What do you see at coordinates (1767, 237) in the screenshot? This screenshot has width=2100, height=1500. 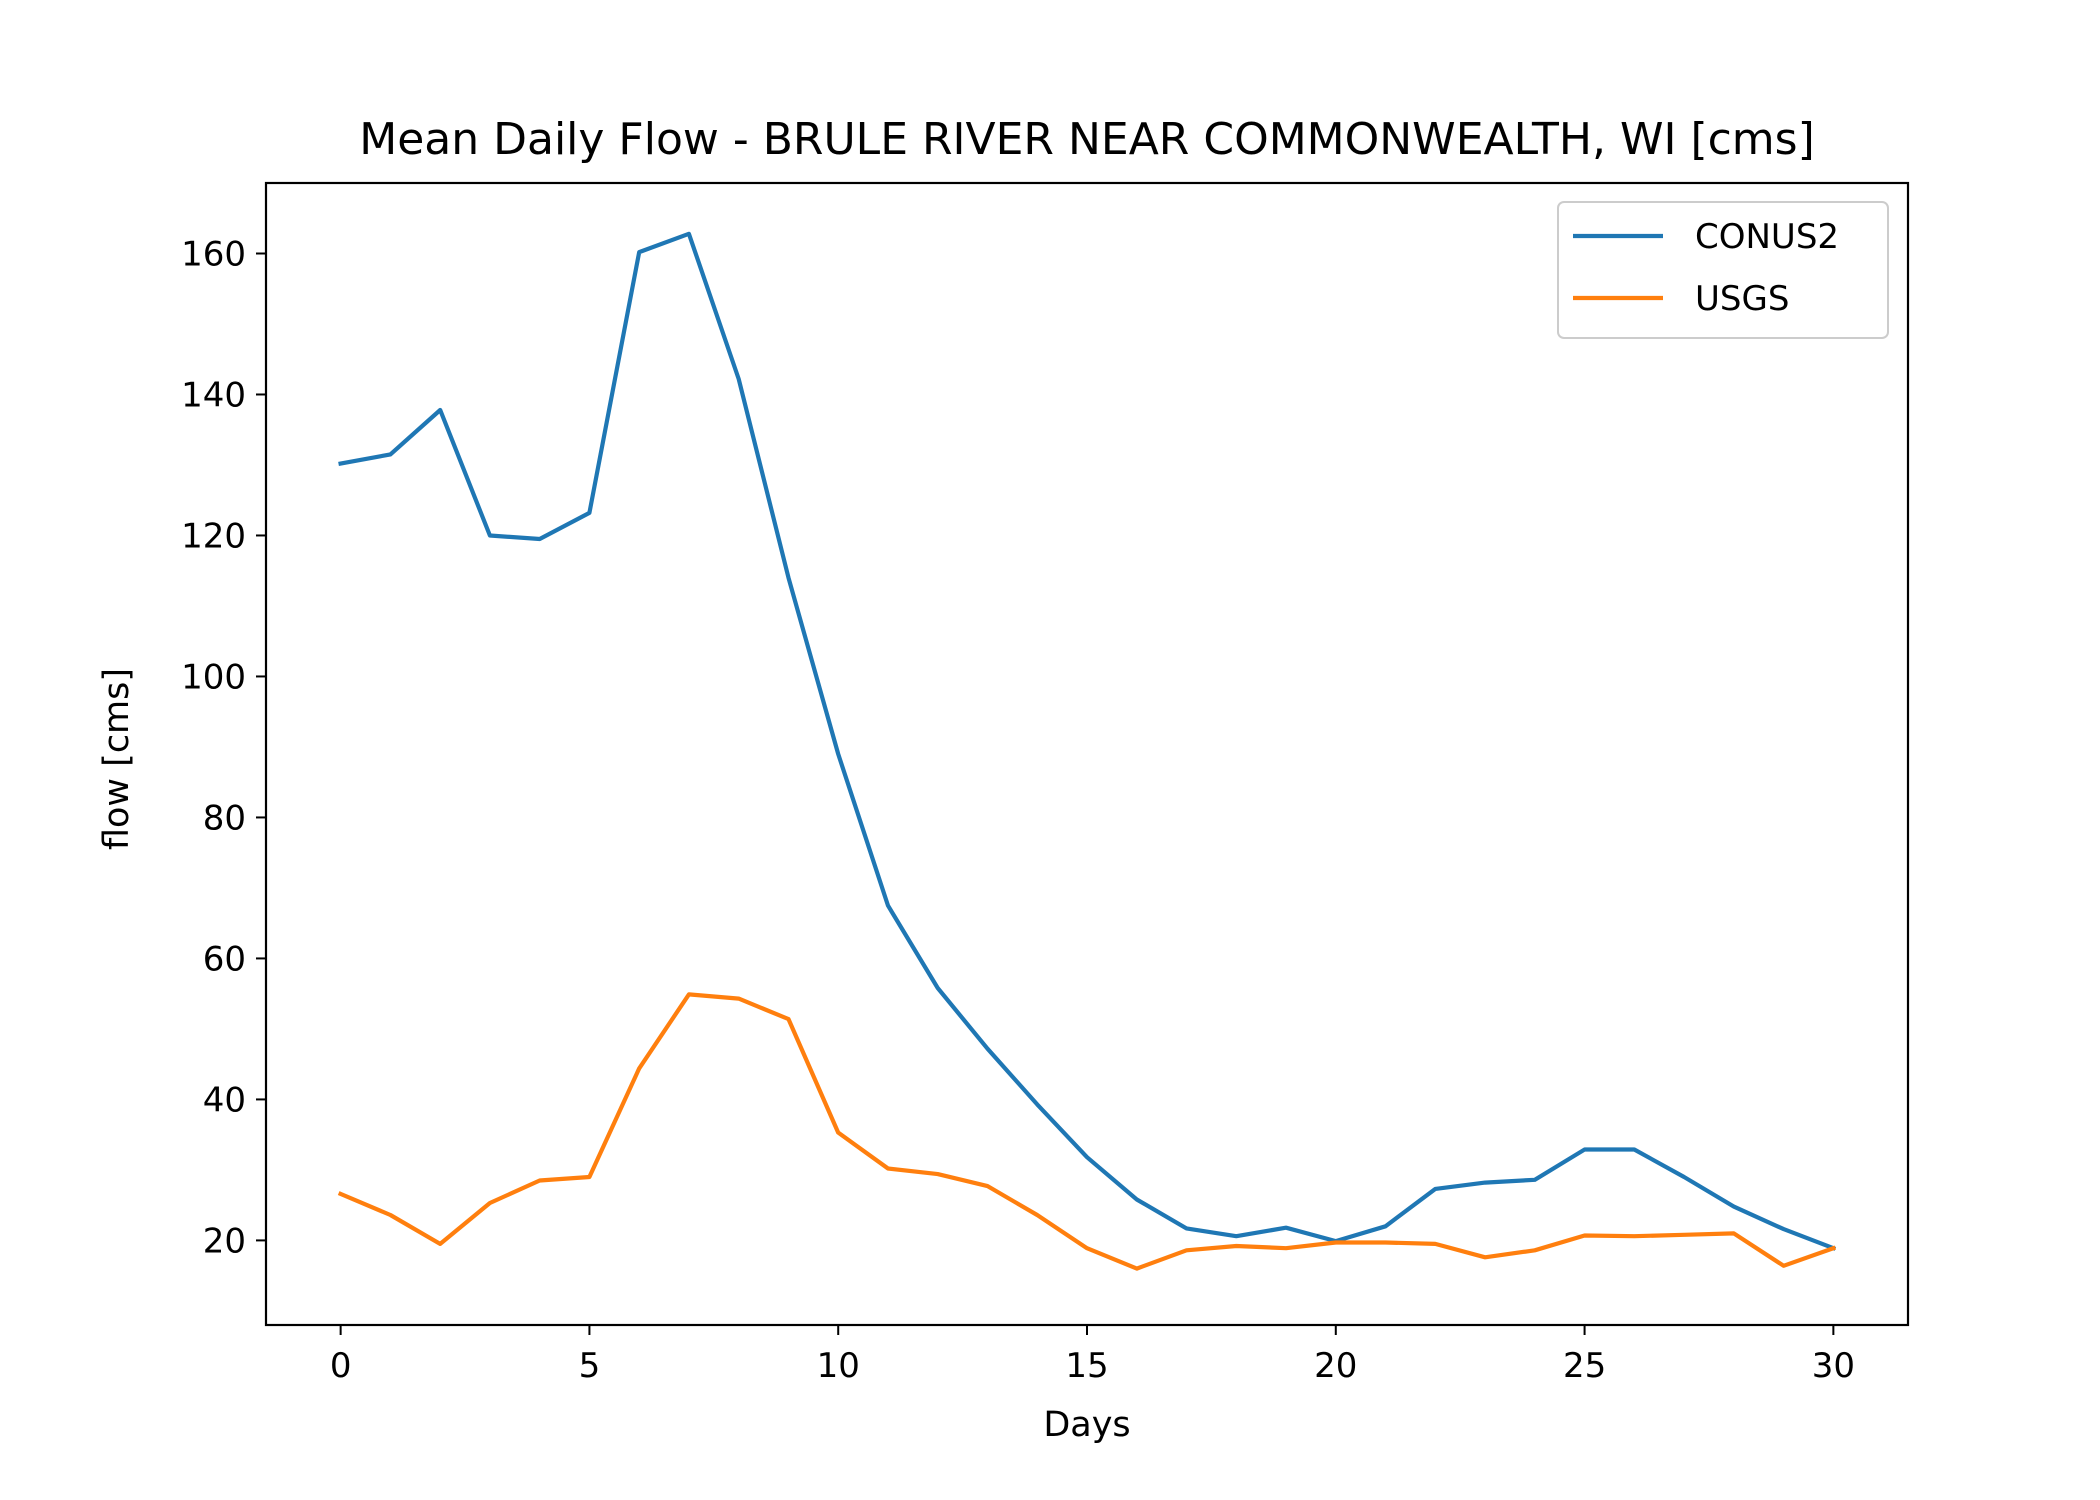 I see `legend-label-conus2: CONUS2` at bounding box center [1767, 237].